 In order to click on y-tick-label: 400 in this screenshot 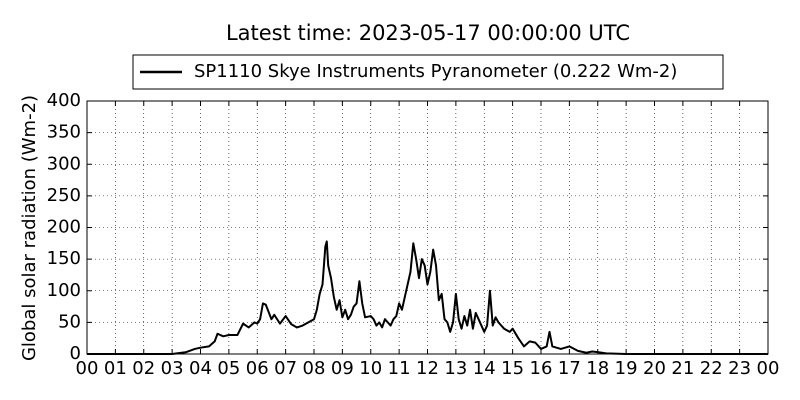, I will do `click(64, 100)`.